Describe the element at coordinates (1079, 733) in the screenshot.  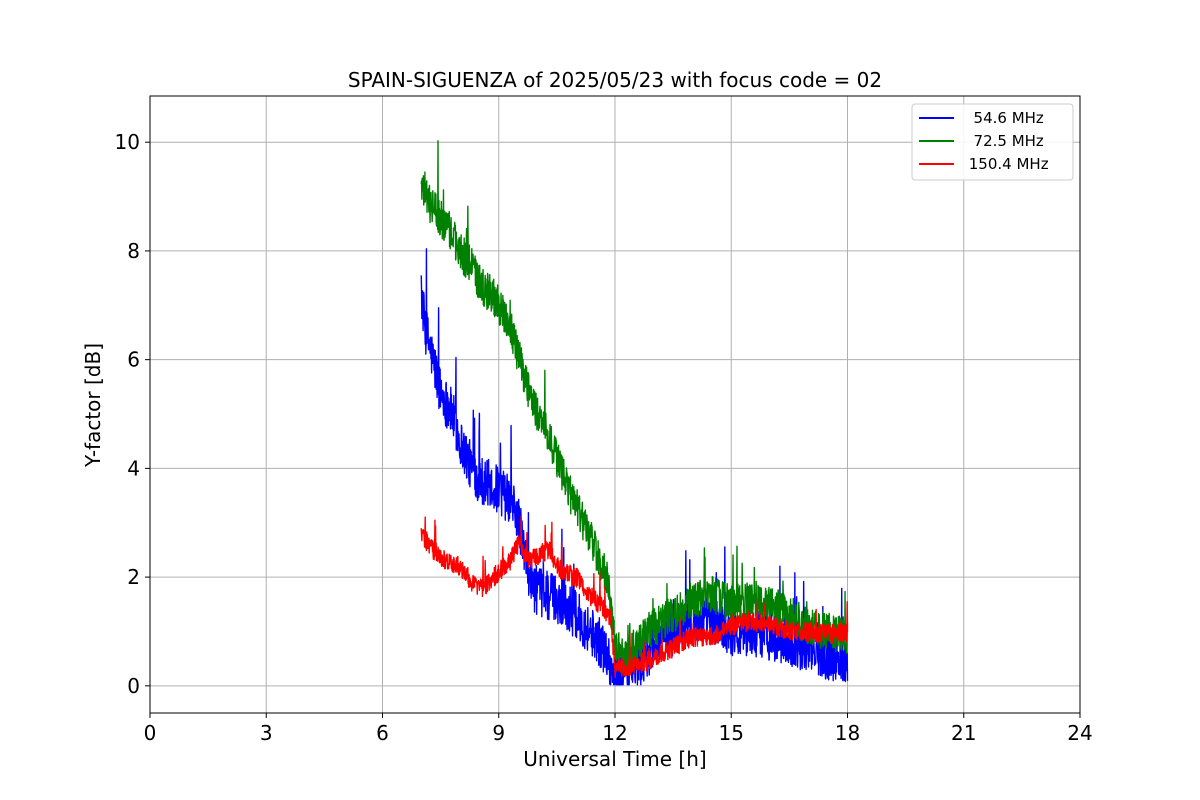
I see `x-tick-label: 24` at that location.